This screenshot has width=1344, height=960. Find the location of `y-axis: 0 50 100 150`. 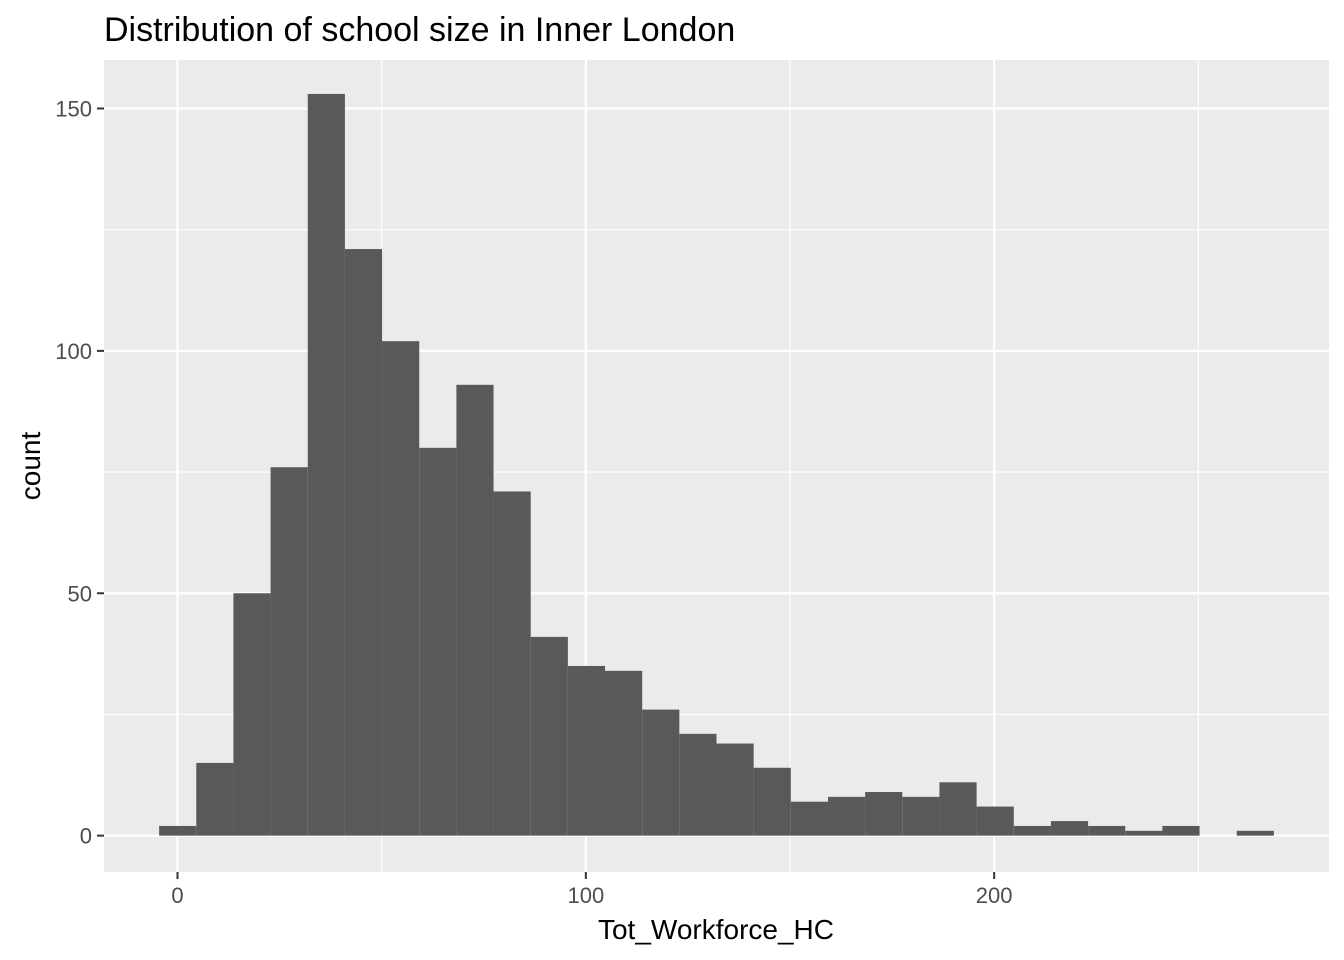

y-axis: 0 50 100 150 is located at coordinates (79, 472).